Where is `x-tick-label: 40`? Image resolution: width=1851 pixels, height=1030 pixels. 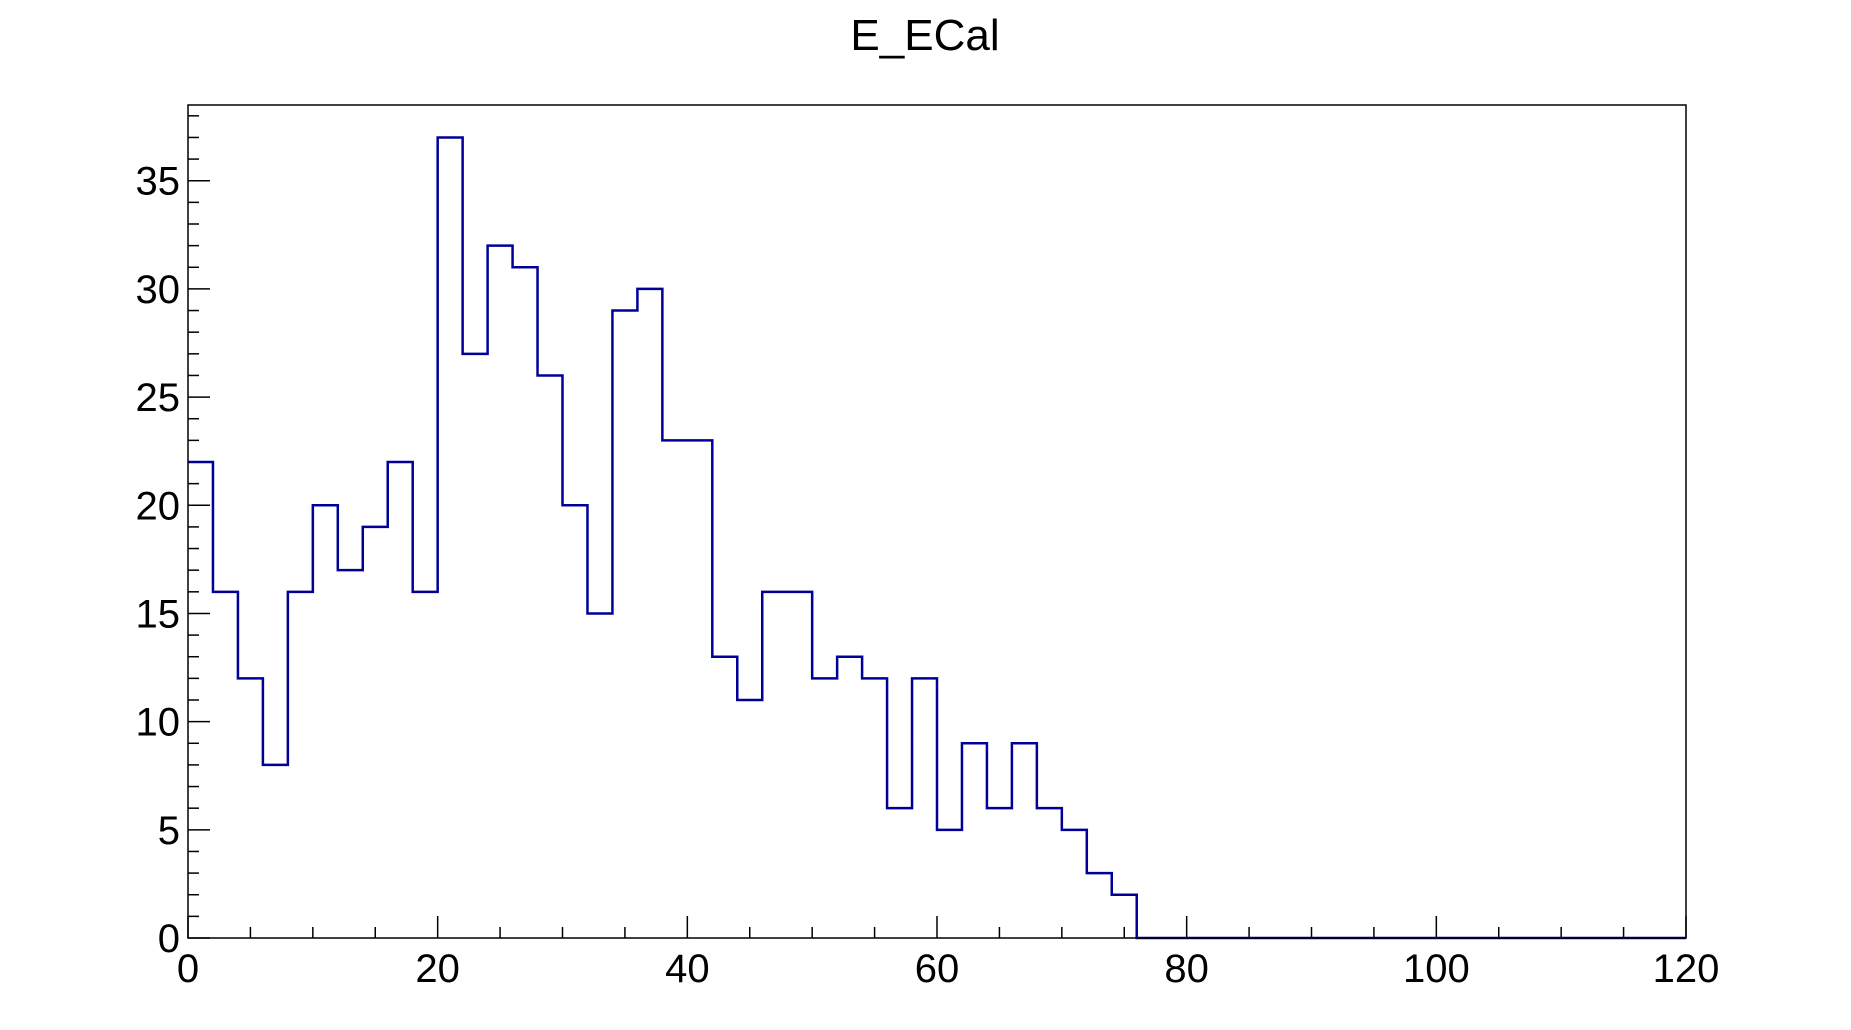 x-tick-label: 40 is located at coordinates (687, 969).